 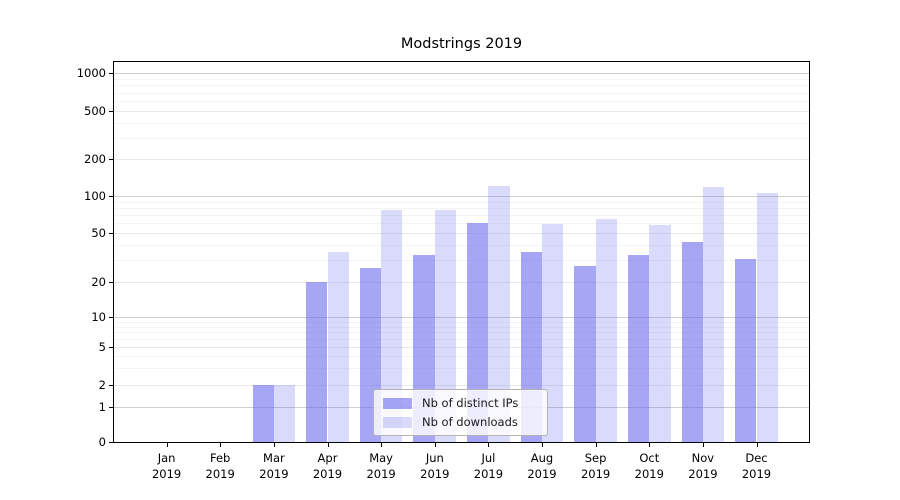 What do you see at coordinates (649, 466) in the screenshot?
I see `x-tick-label: Oct 2019` at bounding box center [649, 466].